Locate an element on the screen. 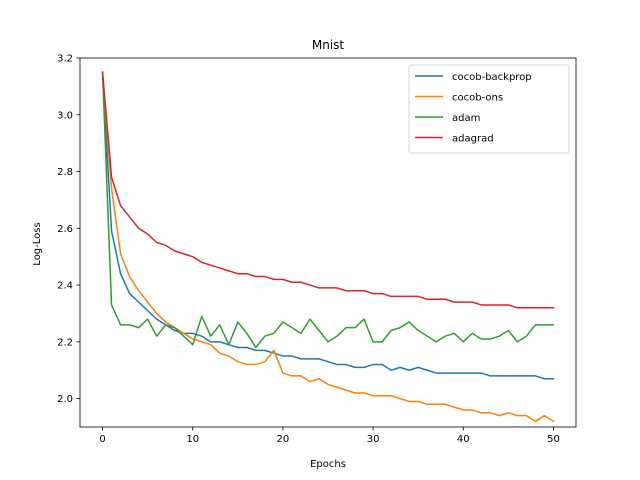 Image resolution: width=640 pixels, height=480 pixels. x-tick-label: 30 is located at coordinates (373, 439).